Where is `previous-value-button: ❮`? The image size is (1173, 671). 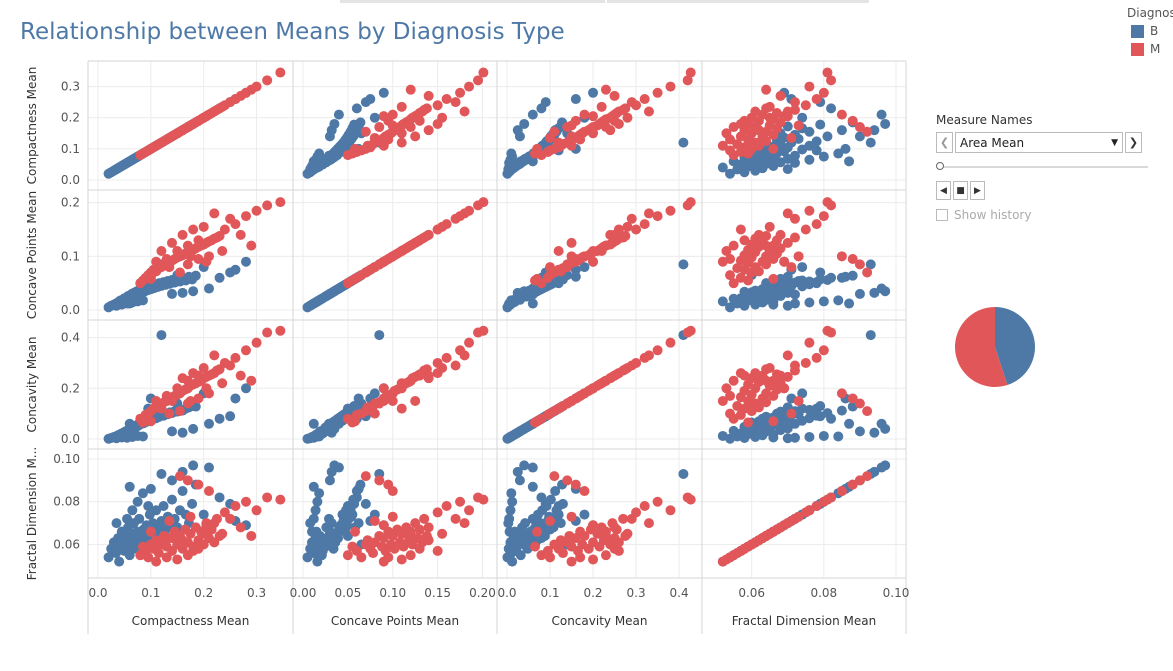 previous-value-button: ❮ is located at coordinates (944, 142).